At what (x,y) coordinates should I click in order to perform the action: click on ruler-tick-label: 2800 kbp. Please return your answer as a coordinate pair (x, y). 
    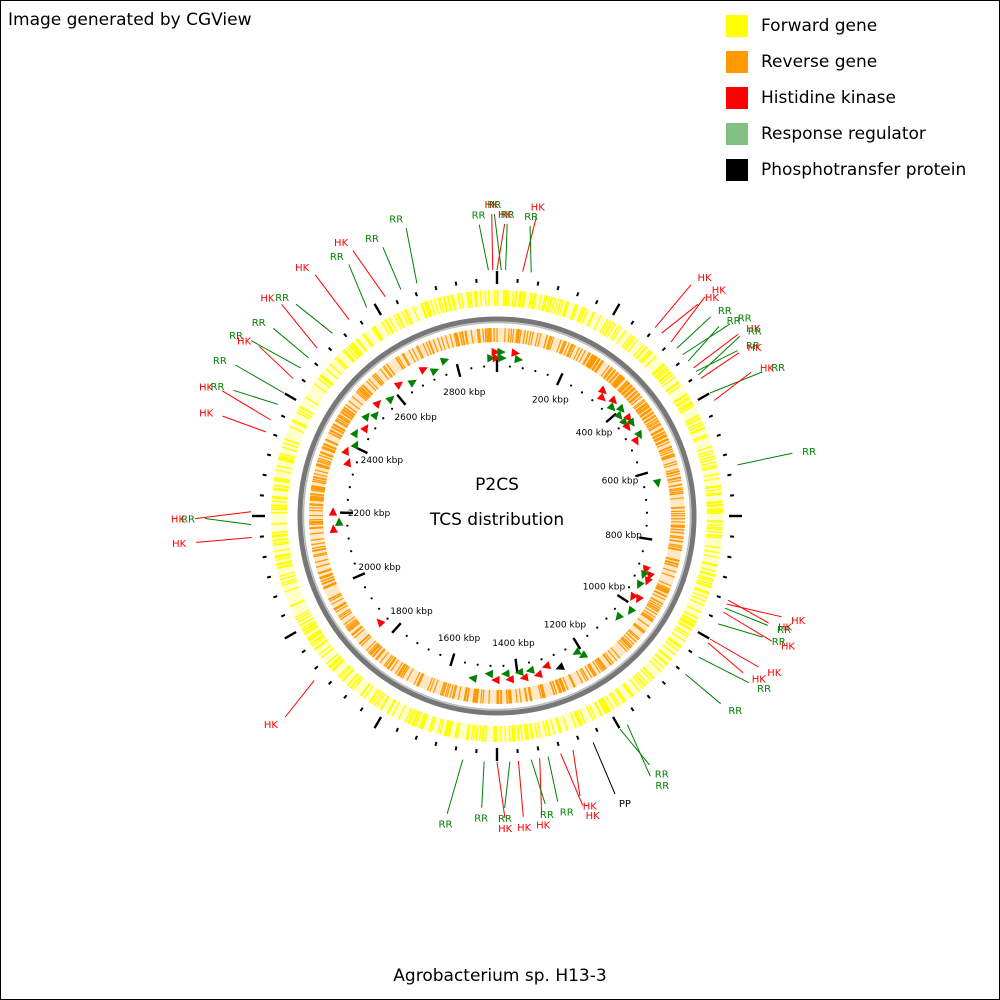
    Looking at the image, I should click on (464, 393).